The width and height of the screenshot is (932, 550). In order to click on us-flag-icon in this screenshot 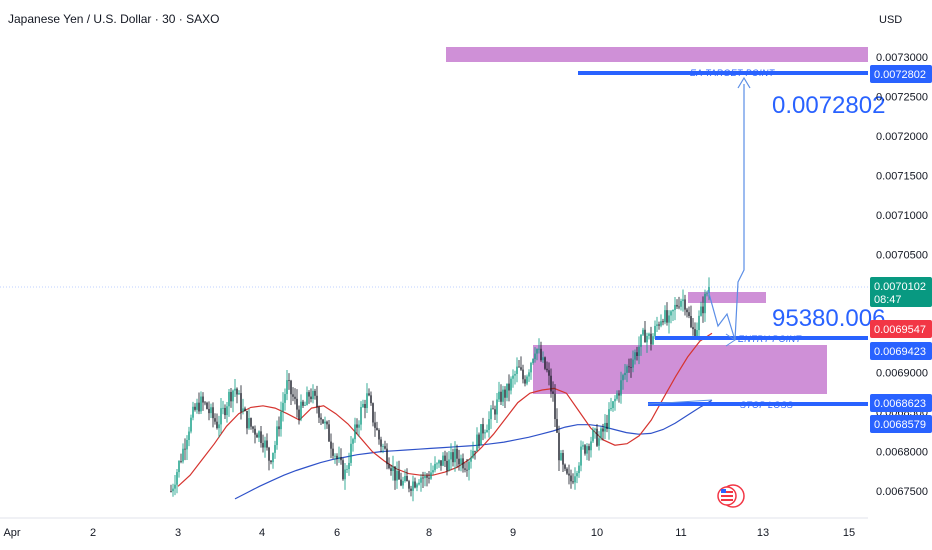, I will do `click(731, 496)`.